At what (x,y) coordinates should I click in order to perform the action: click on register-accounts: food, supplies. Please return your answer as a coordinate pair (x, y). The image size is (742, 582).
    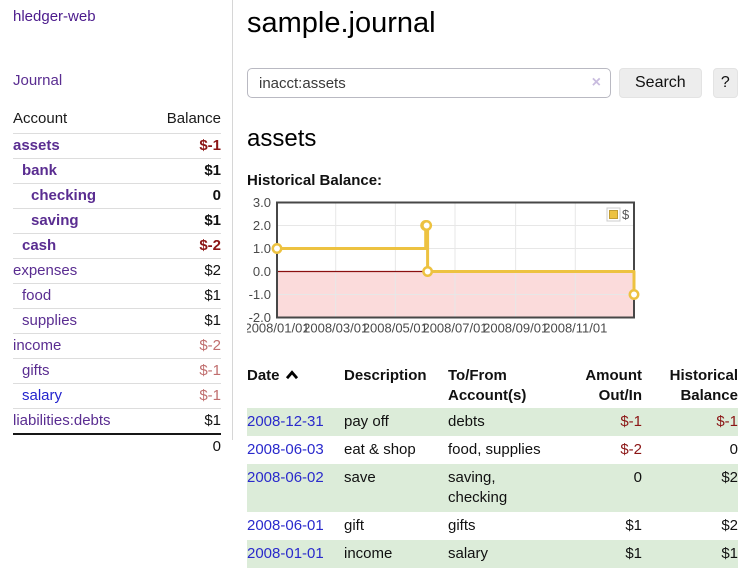
    Looking at the image, I should click on (494, 449).